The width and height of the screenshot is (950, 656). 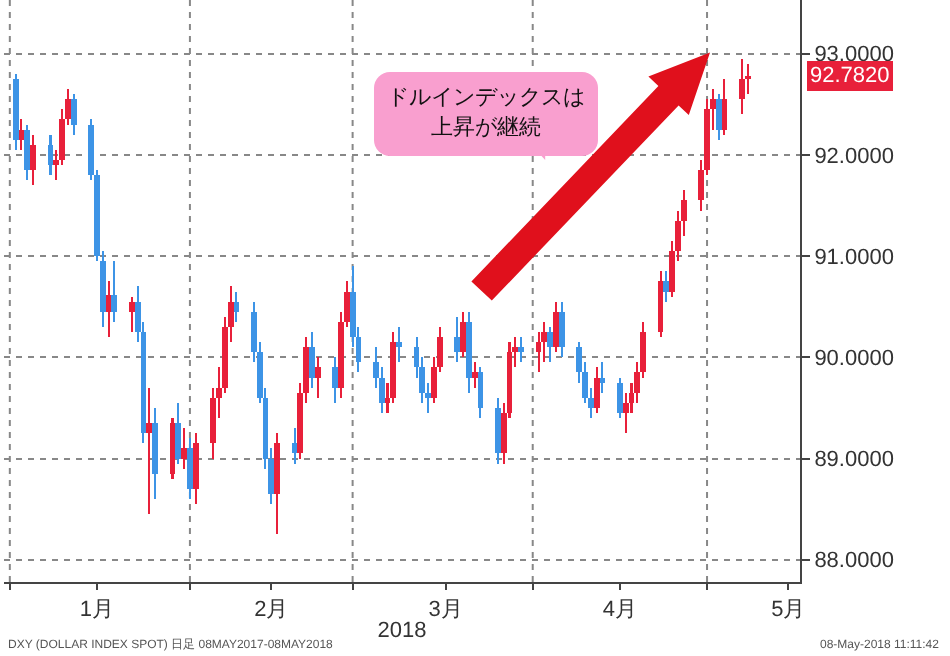 I want to click on annotation: ドルインデックスは上昇が継続, so click(x=486, y=114).